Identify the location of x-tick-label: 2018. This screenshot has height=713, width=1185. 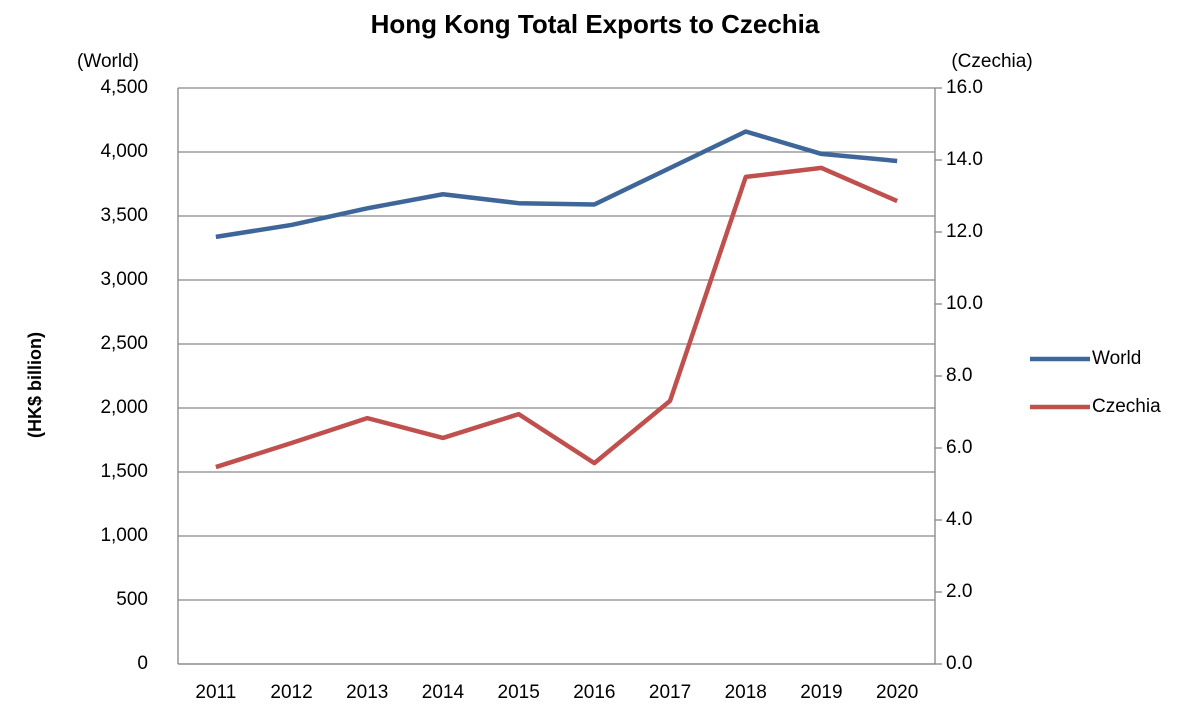
(746, 692).